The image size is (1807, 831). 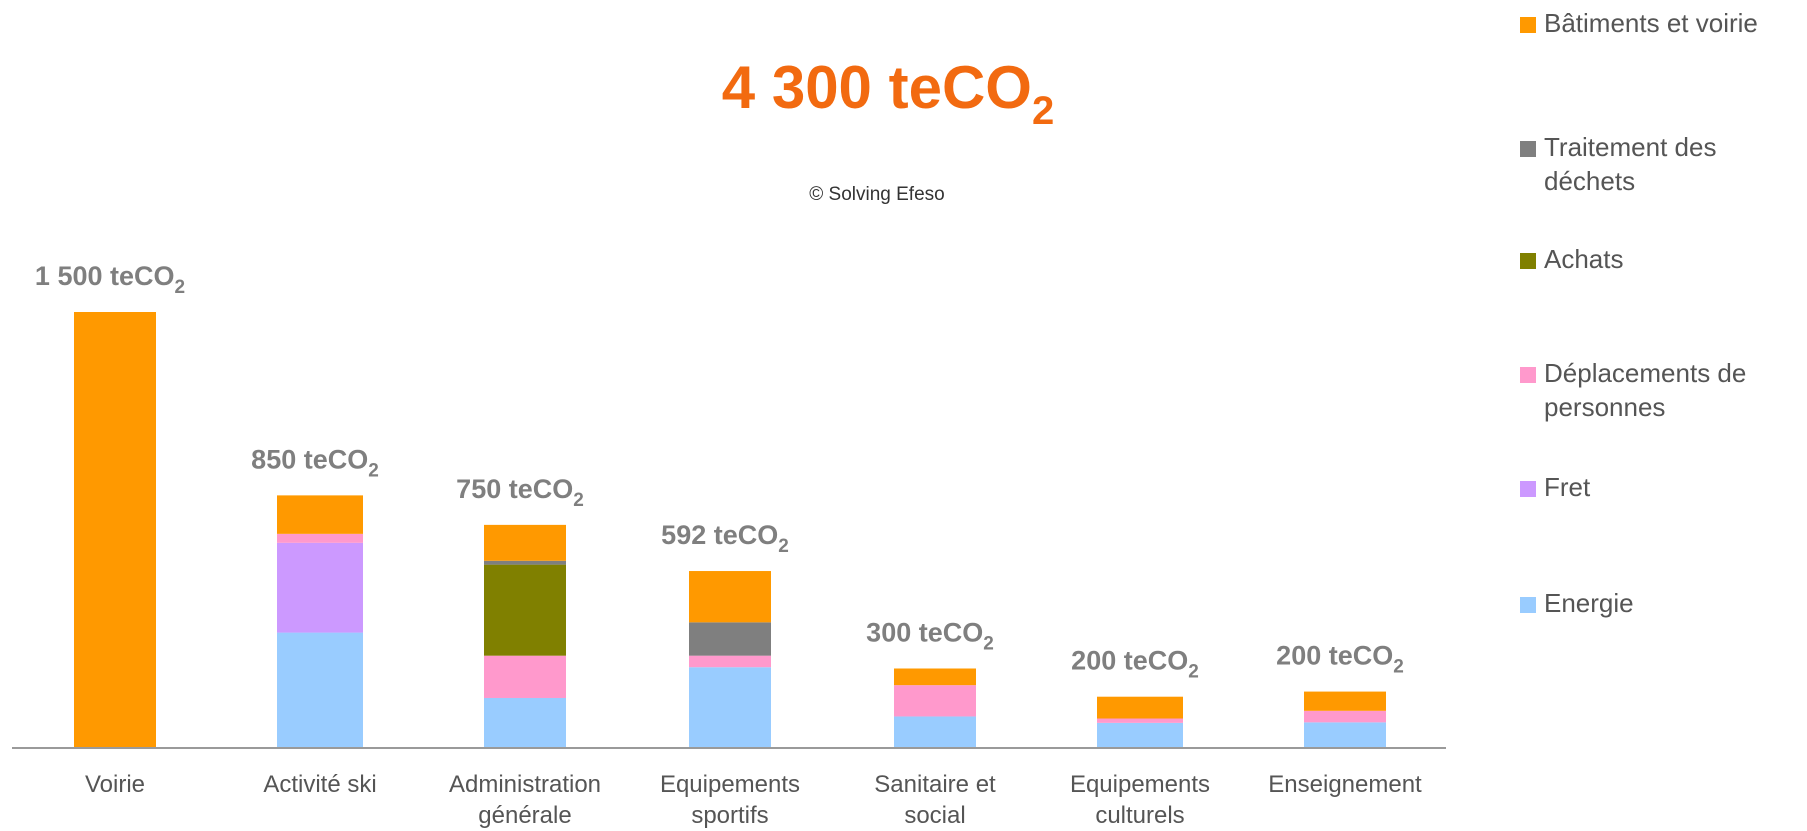 I want to click on legend-item-6: Energie, so click(x=1663, y=603).